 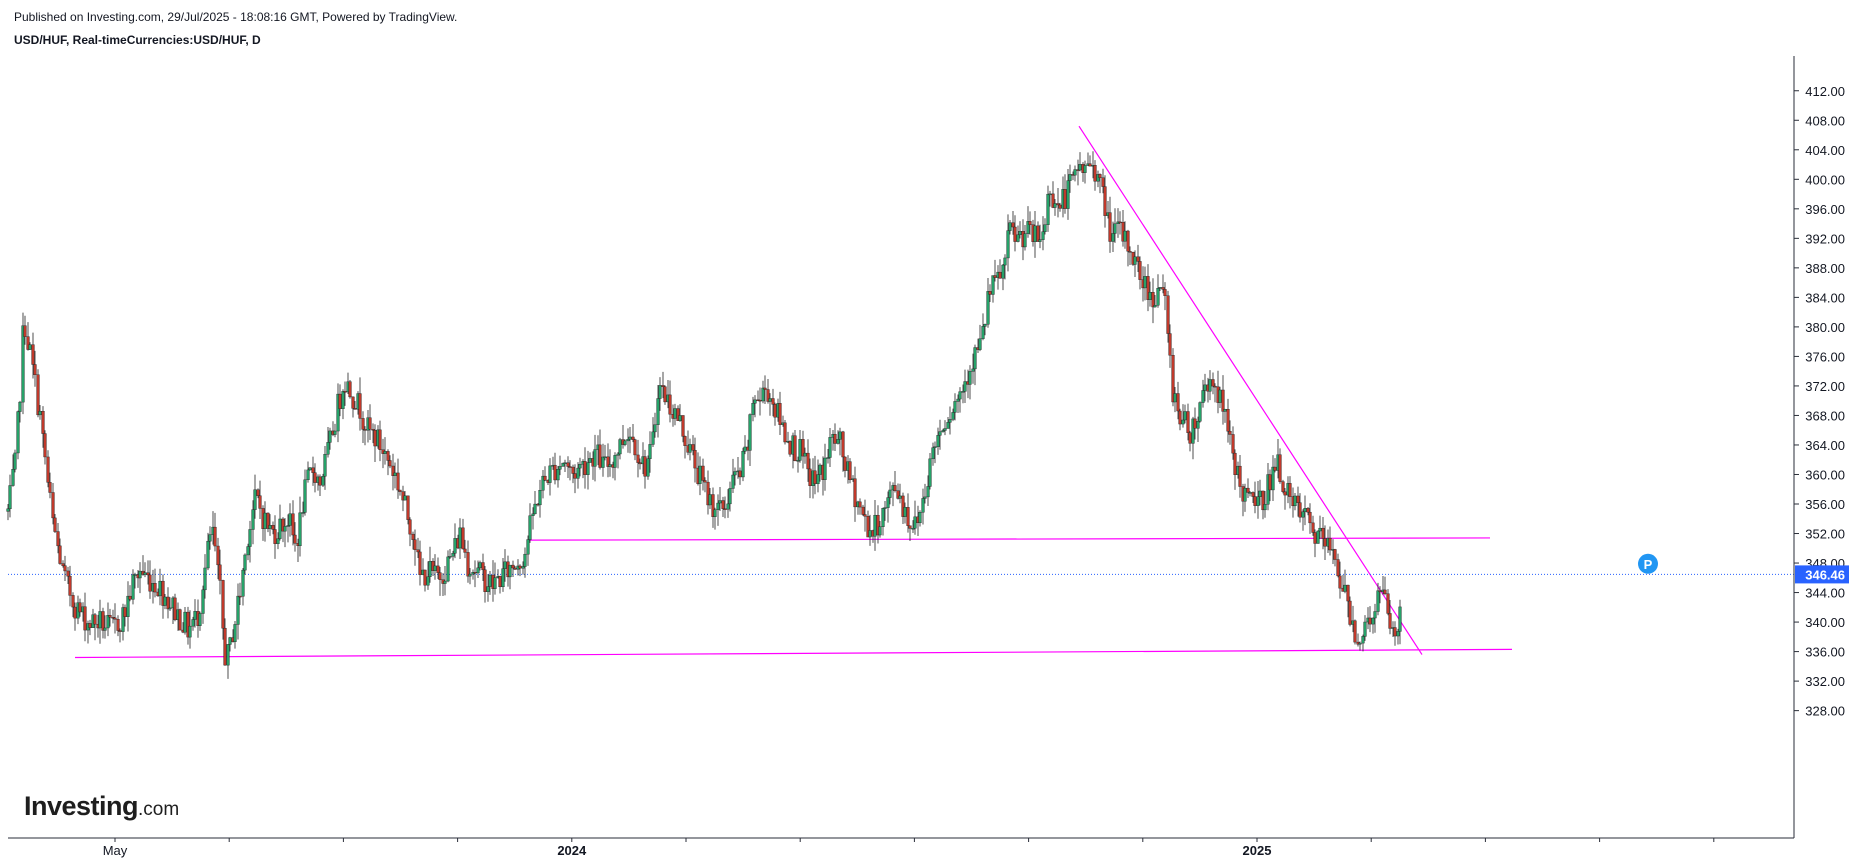 I want to click on y-tick-label: 352.00, so click(x=1825, y=534).